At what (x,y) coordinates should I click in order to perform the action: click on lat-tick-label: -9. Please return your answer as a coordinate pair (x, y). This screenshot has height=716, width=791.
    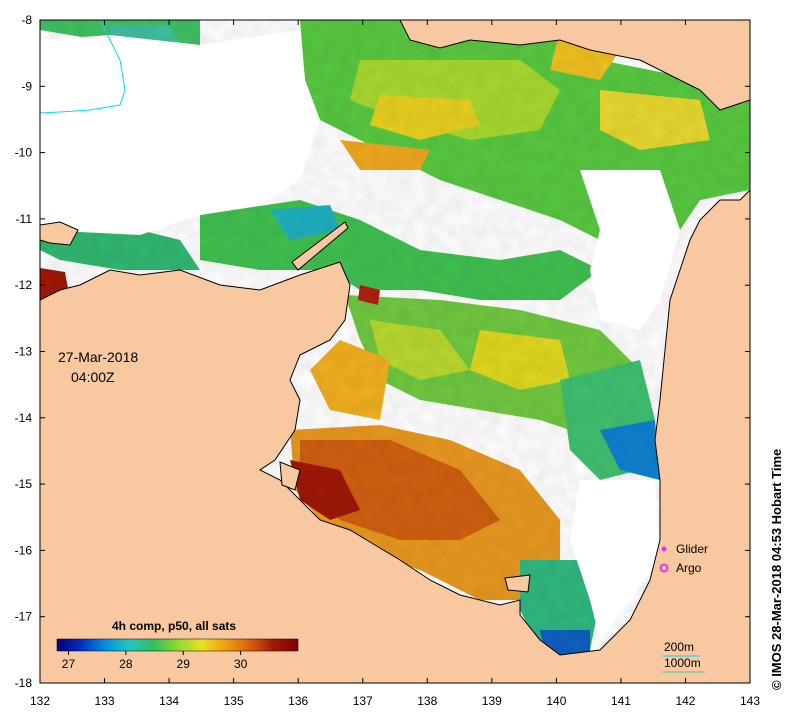
    Looking at the image, I should click on (26, 86).